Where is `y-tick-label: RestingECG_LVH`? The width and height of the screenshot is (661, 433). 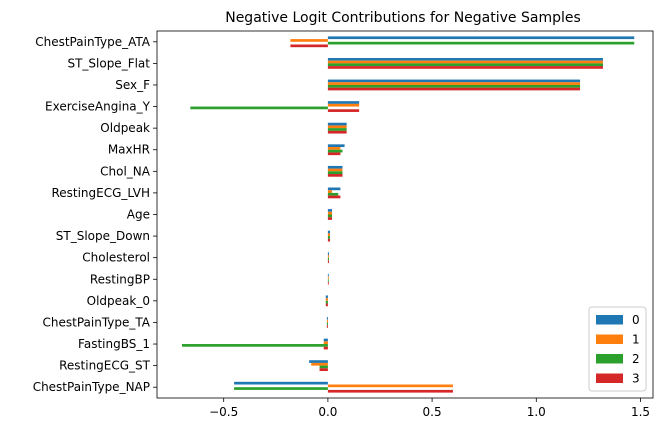 y-tick-label: RestingECG_LVH is located at coordinates (100, 193).